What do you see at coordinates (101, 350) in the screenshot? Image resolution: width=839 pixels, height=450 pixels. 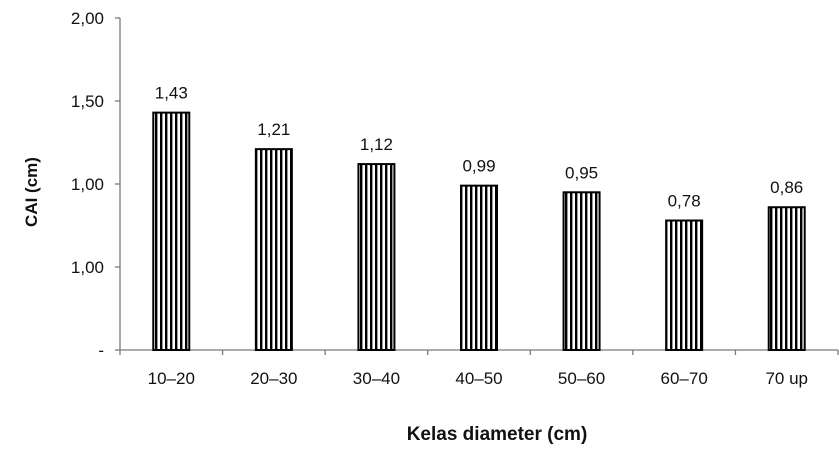 I see `y-tick-label: -` at bounding box center [101, 350].